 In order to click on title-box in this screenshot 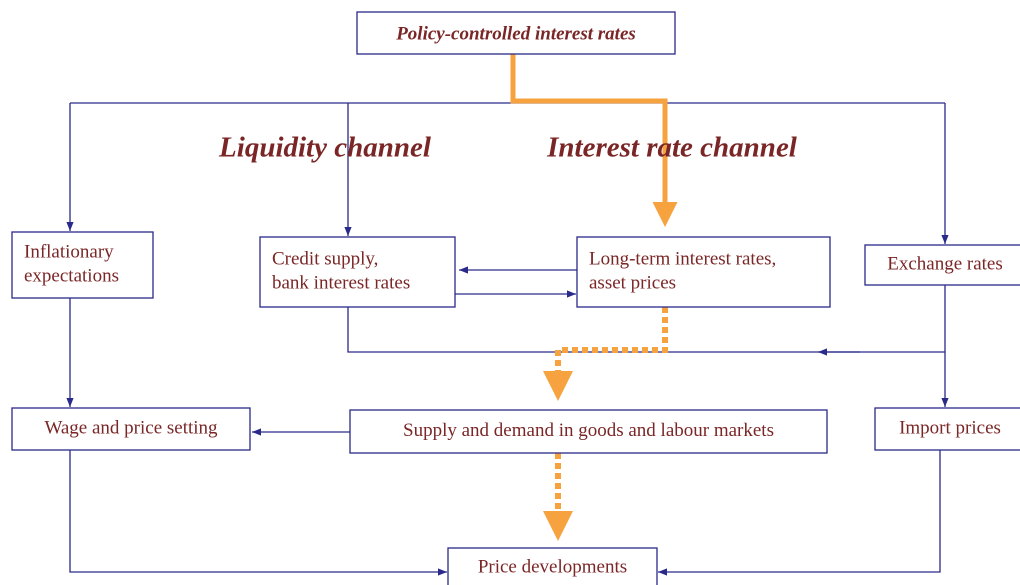, I will do `click(516, 33)`.